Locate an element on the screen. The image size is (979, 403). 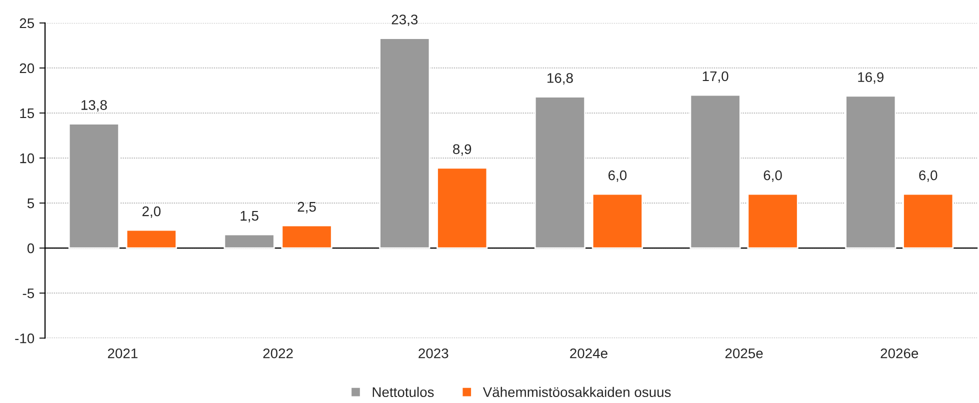
y-tick-label: 25 is located at coordinates (27, 23).